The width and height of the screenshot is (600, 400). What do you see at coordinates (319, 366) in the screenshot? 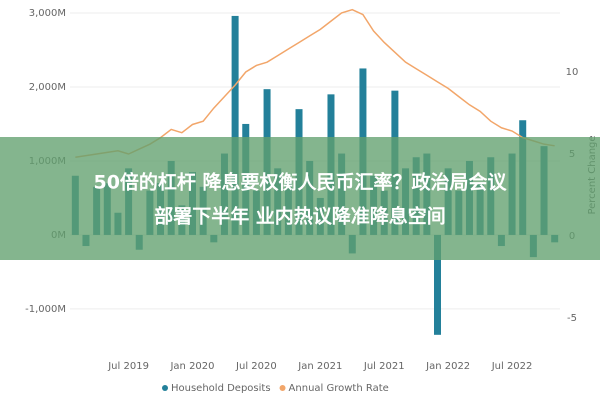
I see `x-tick-label: Jan 2021` at bounding box center [319, 366].